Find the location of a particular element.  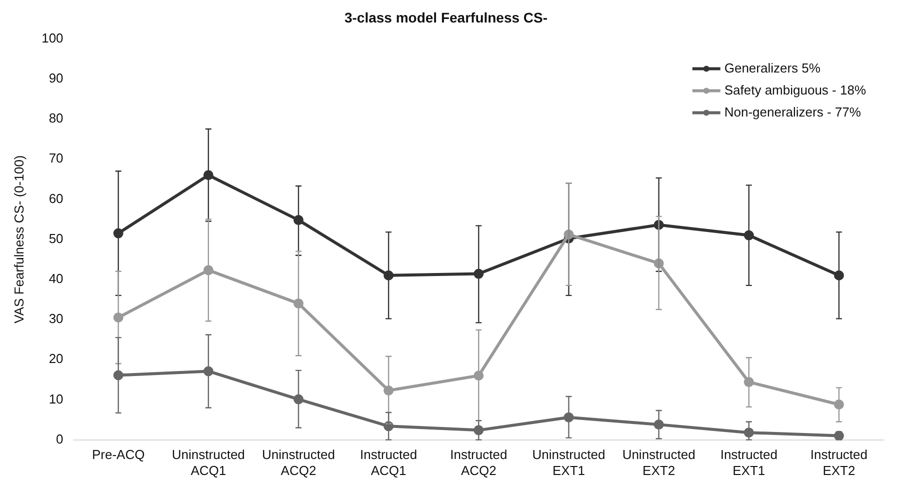

y-tick-label: 70 is located at coordinates (56, 158).